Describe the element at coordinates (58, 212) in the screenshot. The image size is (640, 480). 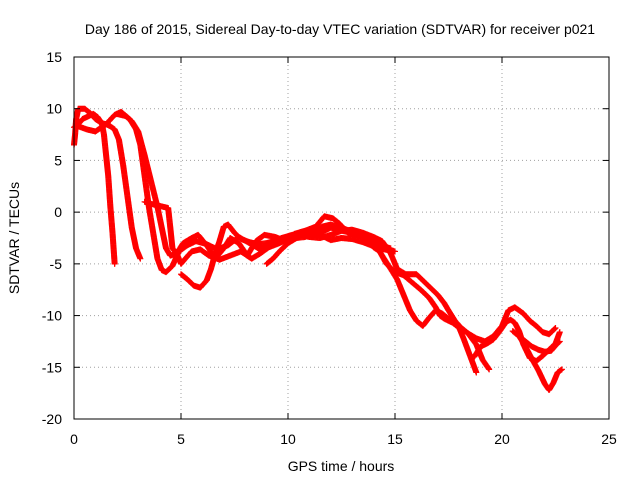
I see `y-tick-label: 0` at that location.